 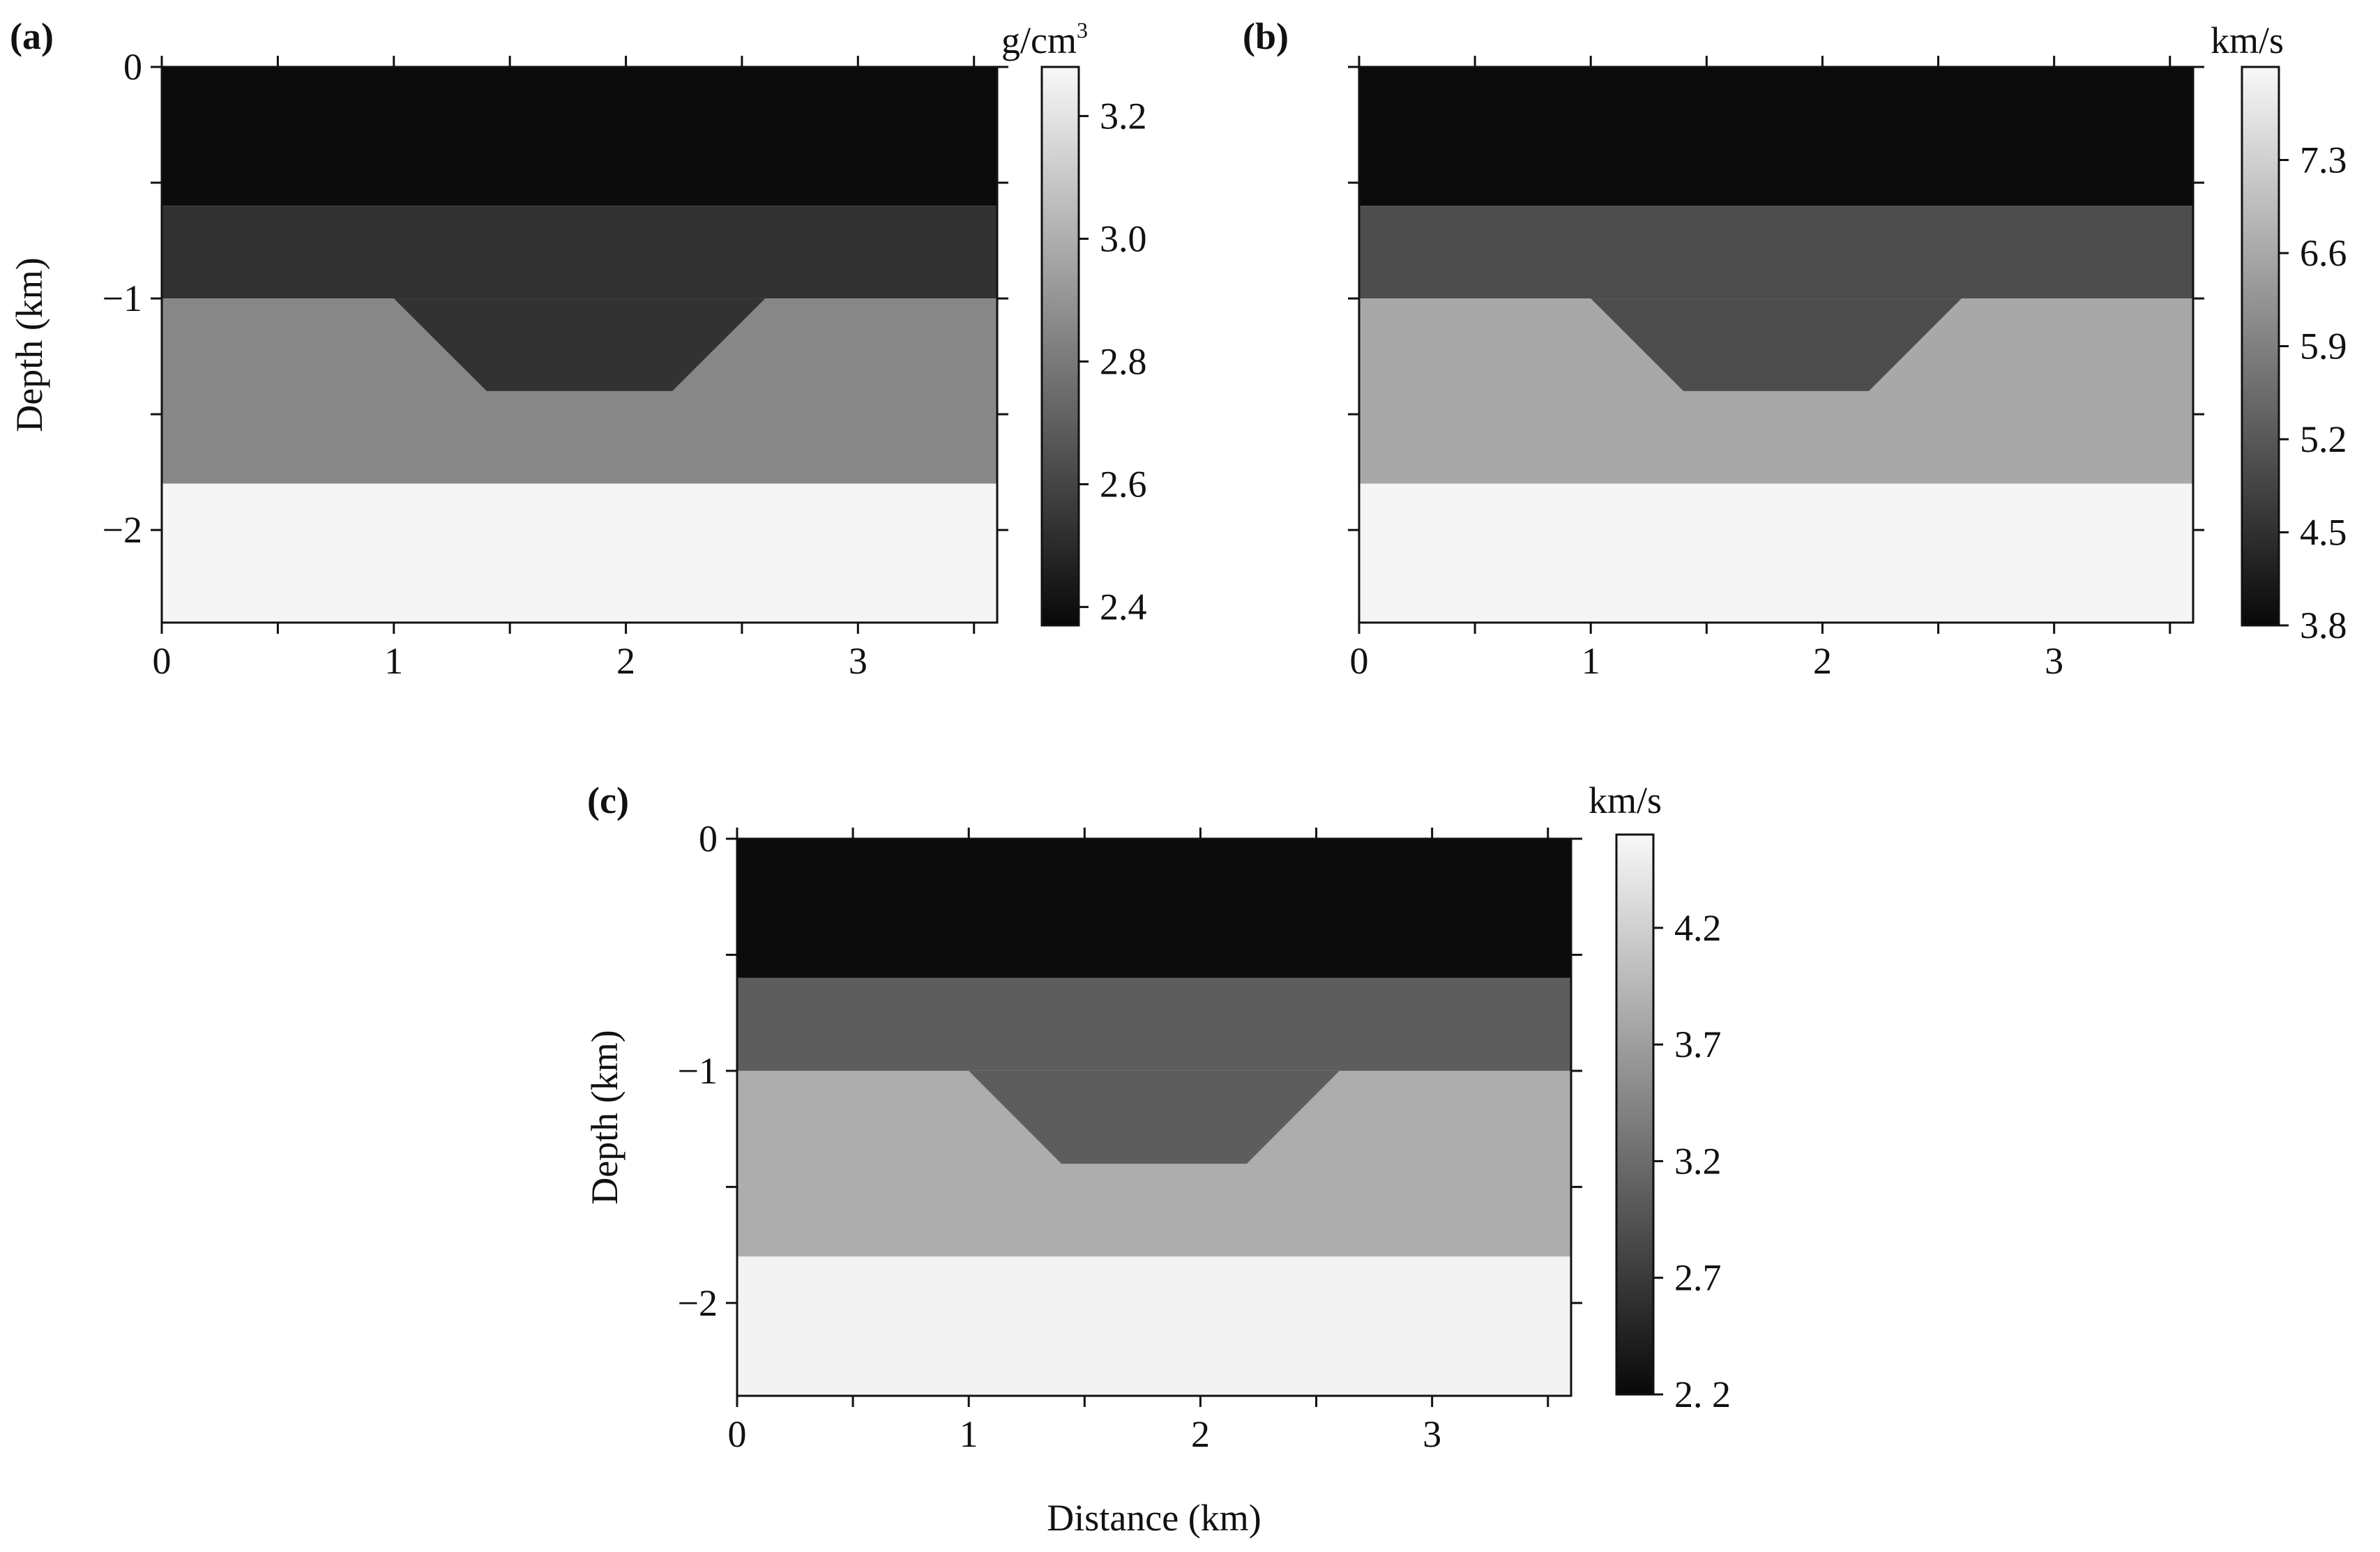 What do you see at coordinates (1123, 362) in the screenshot?
I see `colorbar-tick-label: 2.8` at bounding box center [1123, 362].